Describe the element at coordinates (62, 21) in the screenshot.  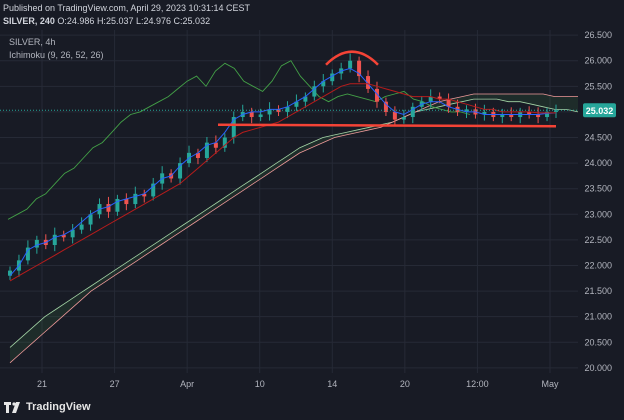
I see `open-label: O:` at that location.